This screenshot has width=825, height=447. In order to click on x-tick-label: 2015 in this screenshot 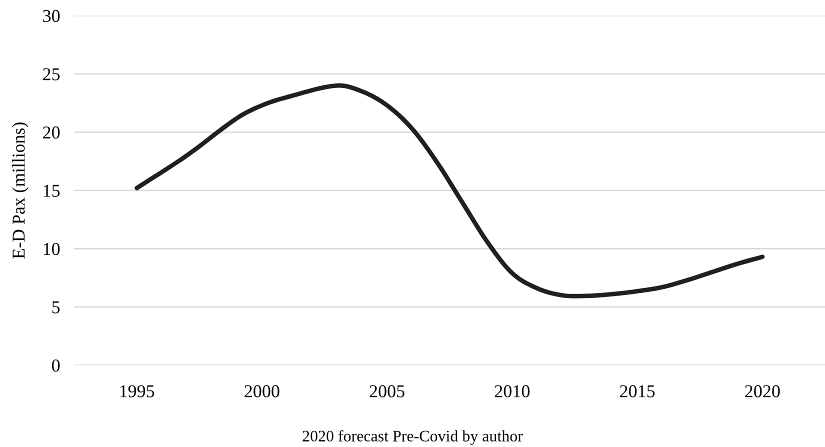, I will do `click(637, 391)`.